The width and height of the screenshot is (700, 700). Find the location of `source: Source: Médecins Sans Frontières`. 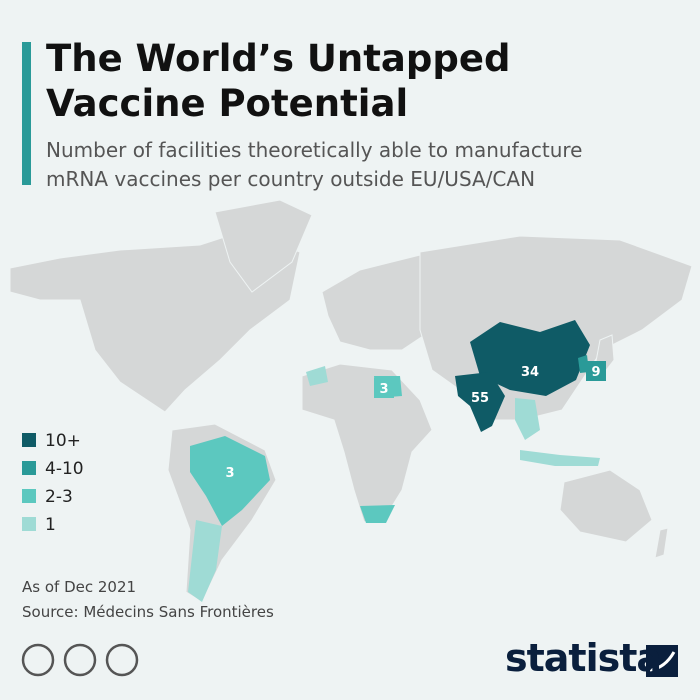

source: Source: Médecins Sans Frontières is located at coordinates (148, 612).